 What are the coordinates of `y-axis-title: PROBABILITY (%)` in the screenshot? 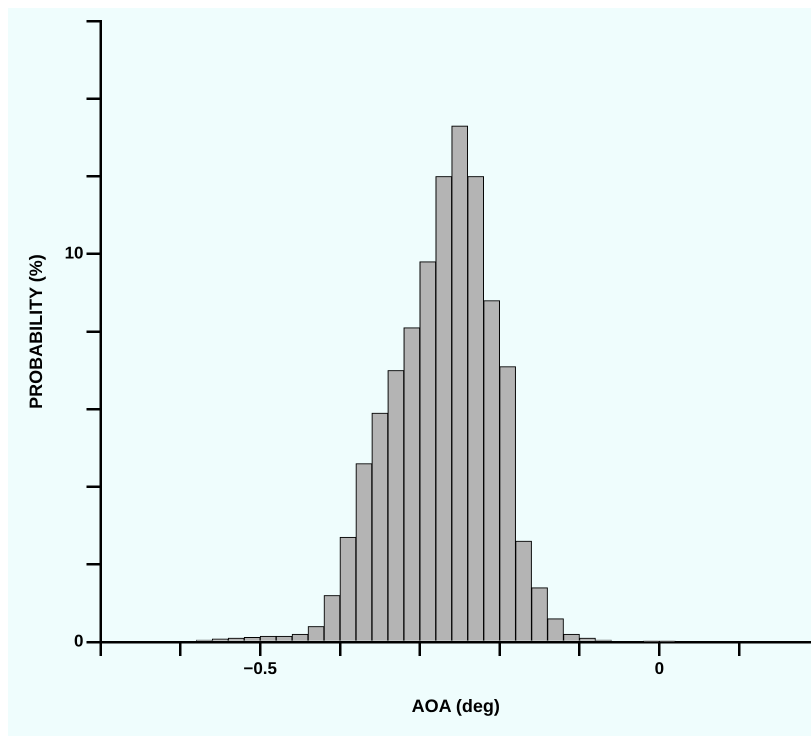 It's located at (36, 331).